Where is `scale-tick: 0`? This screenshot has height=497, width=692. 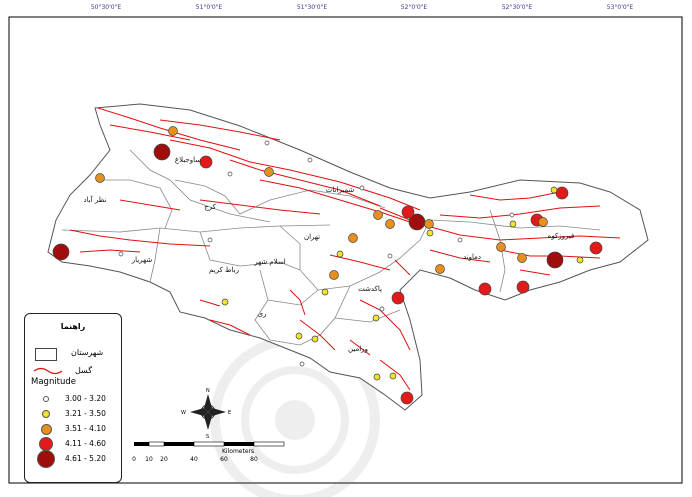 scale-tick: 0 is located at coordinates (134, 459).